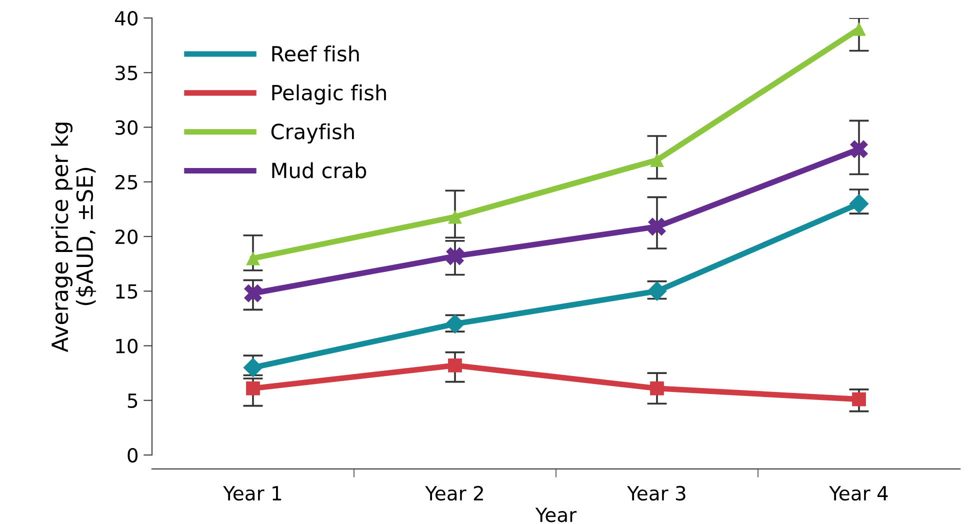  What do you see at coordinates (126, 236) in the screenshot?
I see `y-tick-label: 20` at bounding box center [126, 236].